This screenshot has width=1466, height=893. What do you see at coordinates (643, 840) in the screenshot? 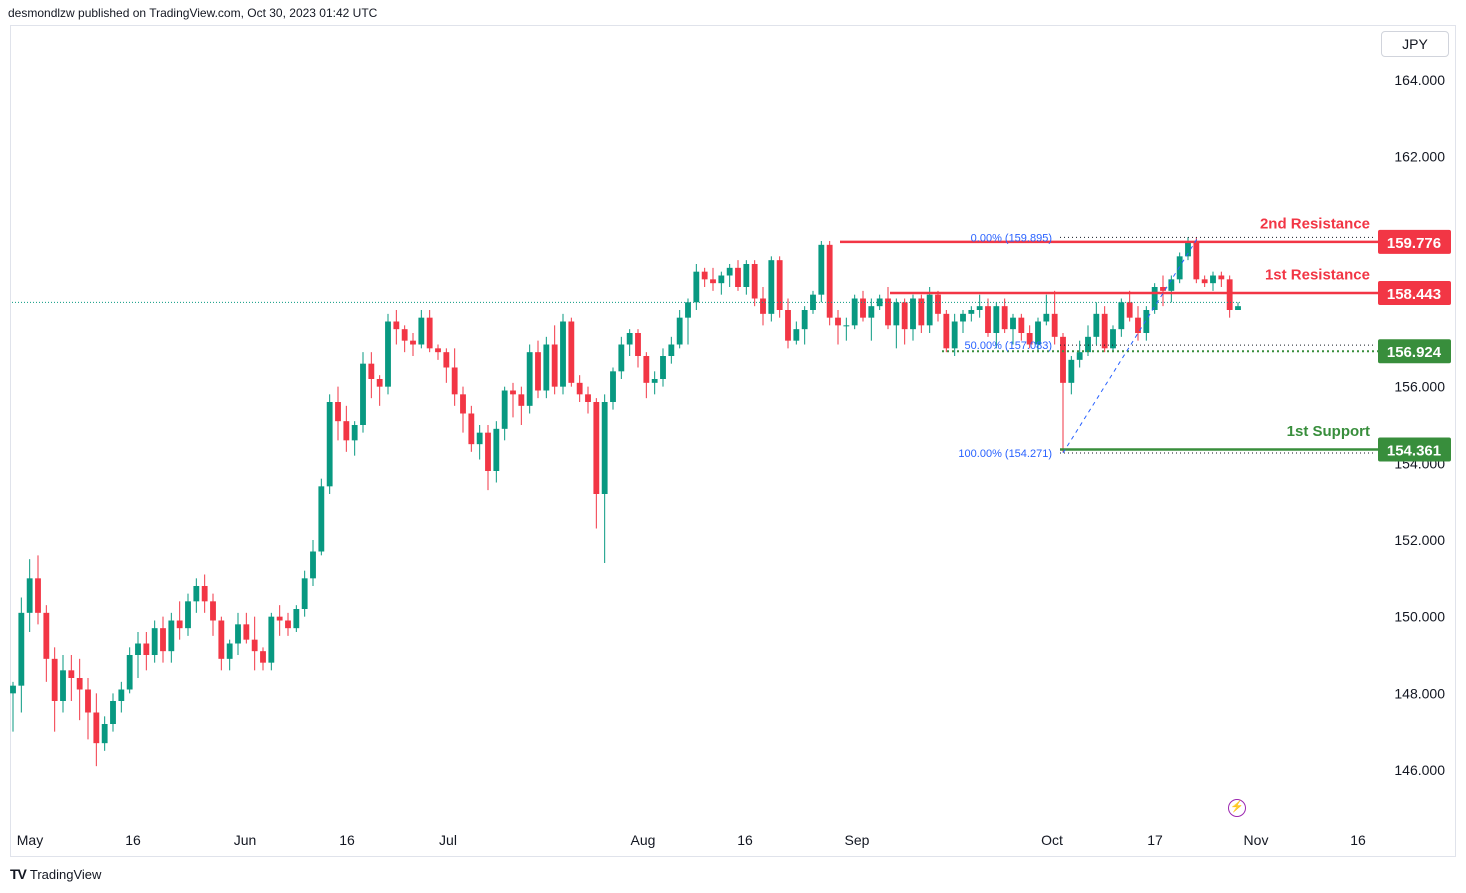
I see `x-tick-label: Aug` at bounding box center [643, 840].